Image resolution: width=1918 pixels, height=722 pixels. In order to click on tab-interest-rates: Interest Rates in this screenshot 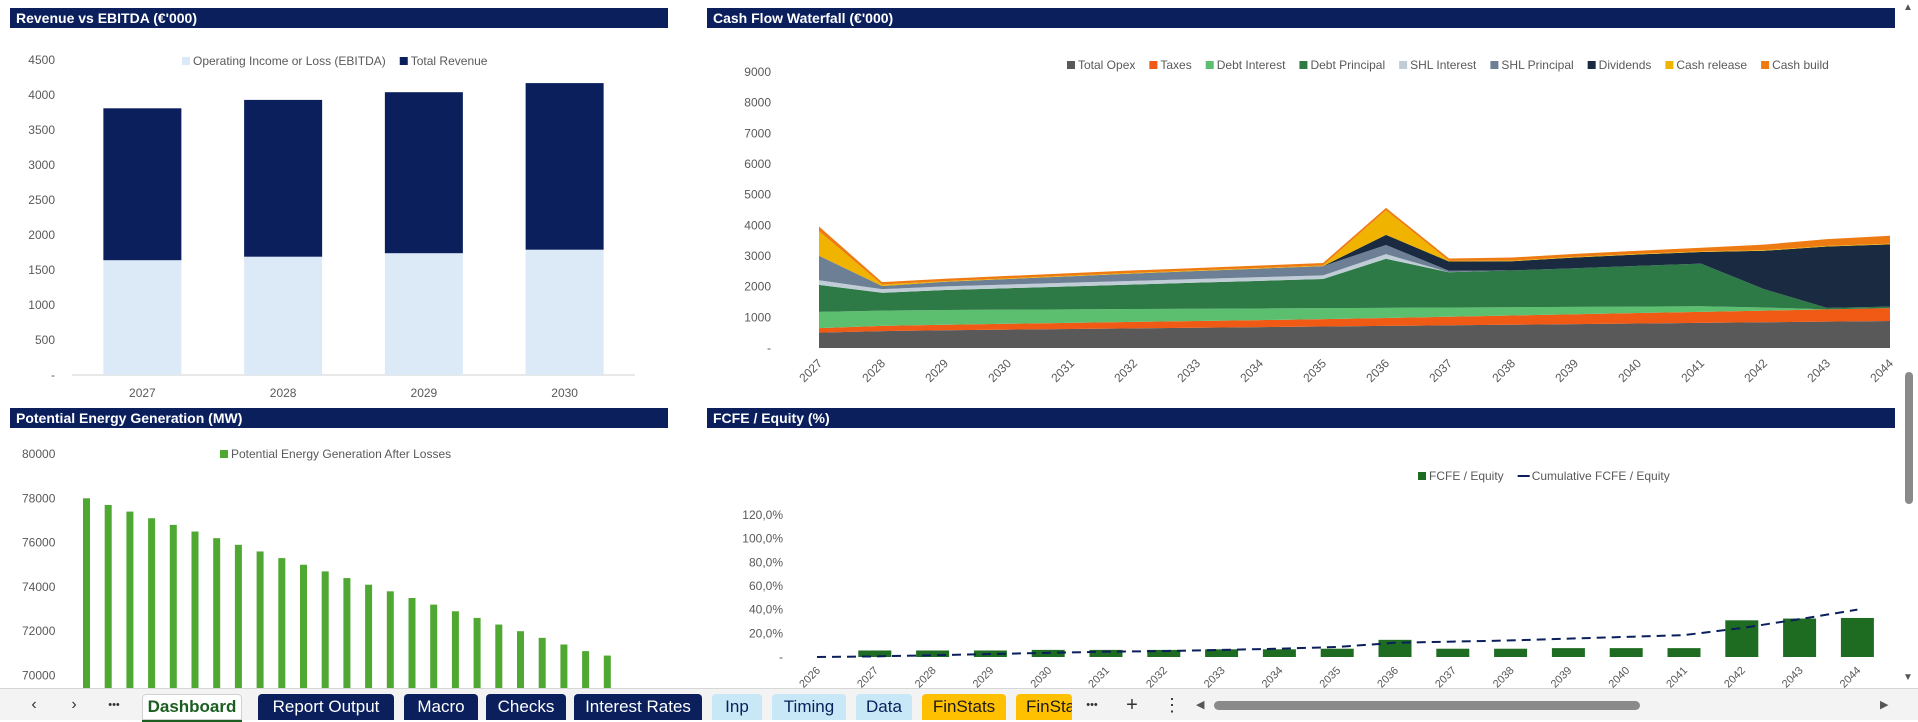, I will do `click(638, 707)`.